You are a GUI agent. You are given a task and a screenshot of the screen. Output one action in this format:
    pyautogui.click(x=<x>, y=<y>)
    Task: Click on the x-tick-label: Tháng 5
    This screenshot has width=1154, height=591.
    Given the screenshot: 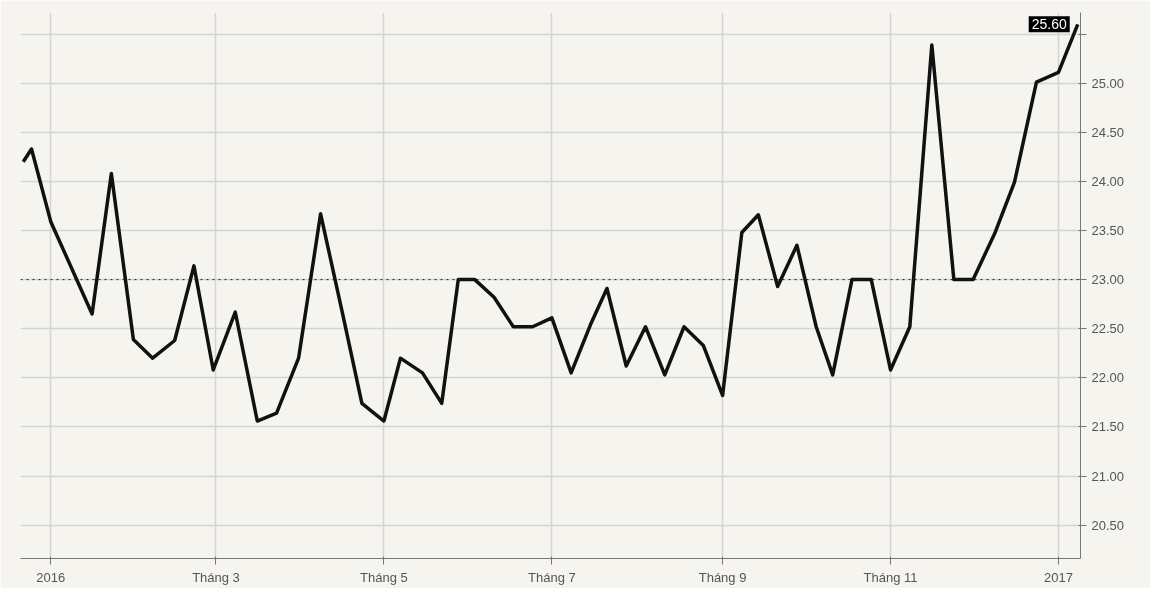 What is the action you would take?
    pyautogui.click(x=384, y=577)
    